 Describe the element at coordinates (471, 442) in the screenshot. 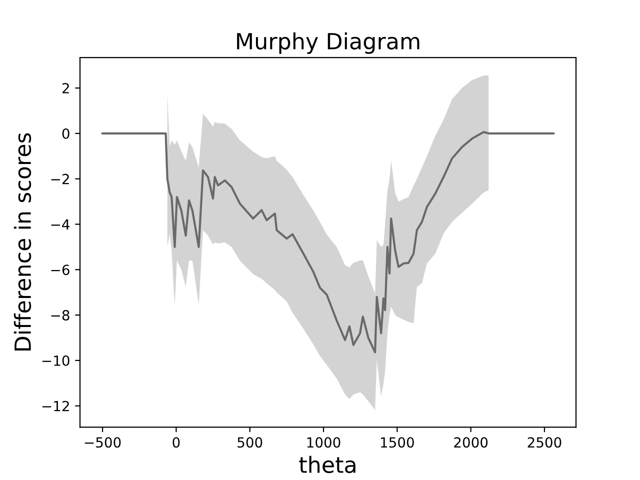

I see `x-tick-label: 2000` at that location.